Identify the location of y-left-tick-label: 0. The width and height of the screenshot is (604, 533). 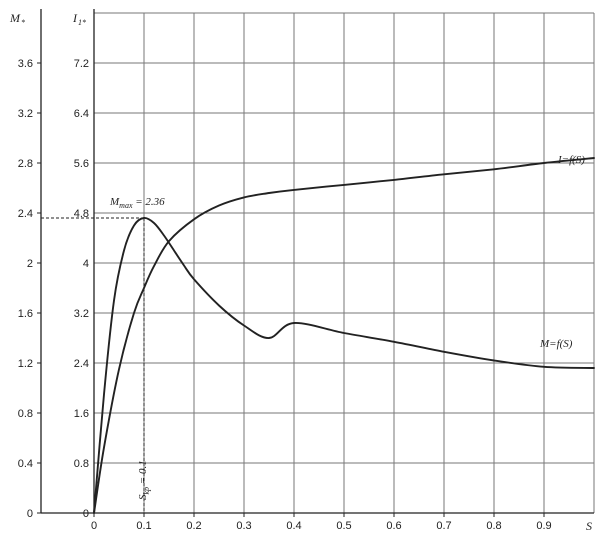
(30, 514).